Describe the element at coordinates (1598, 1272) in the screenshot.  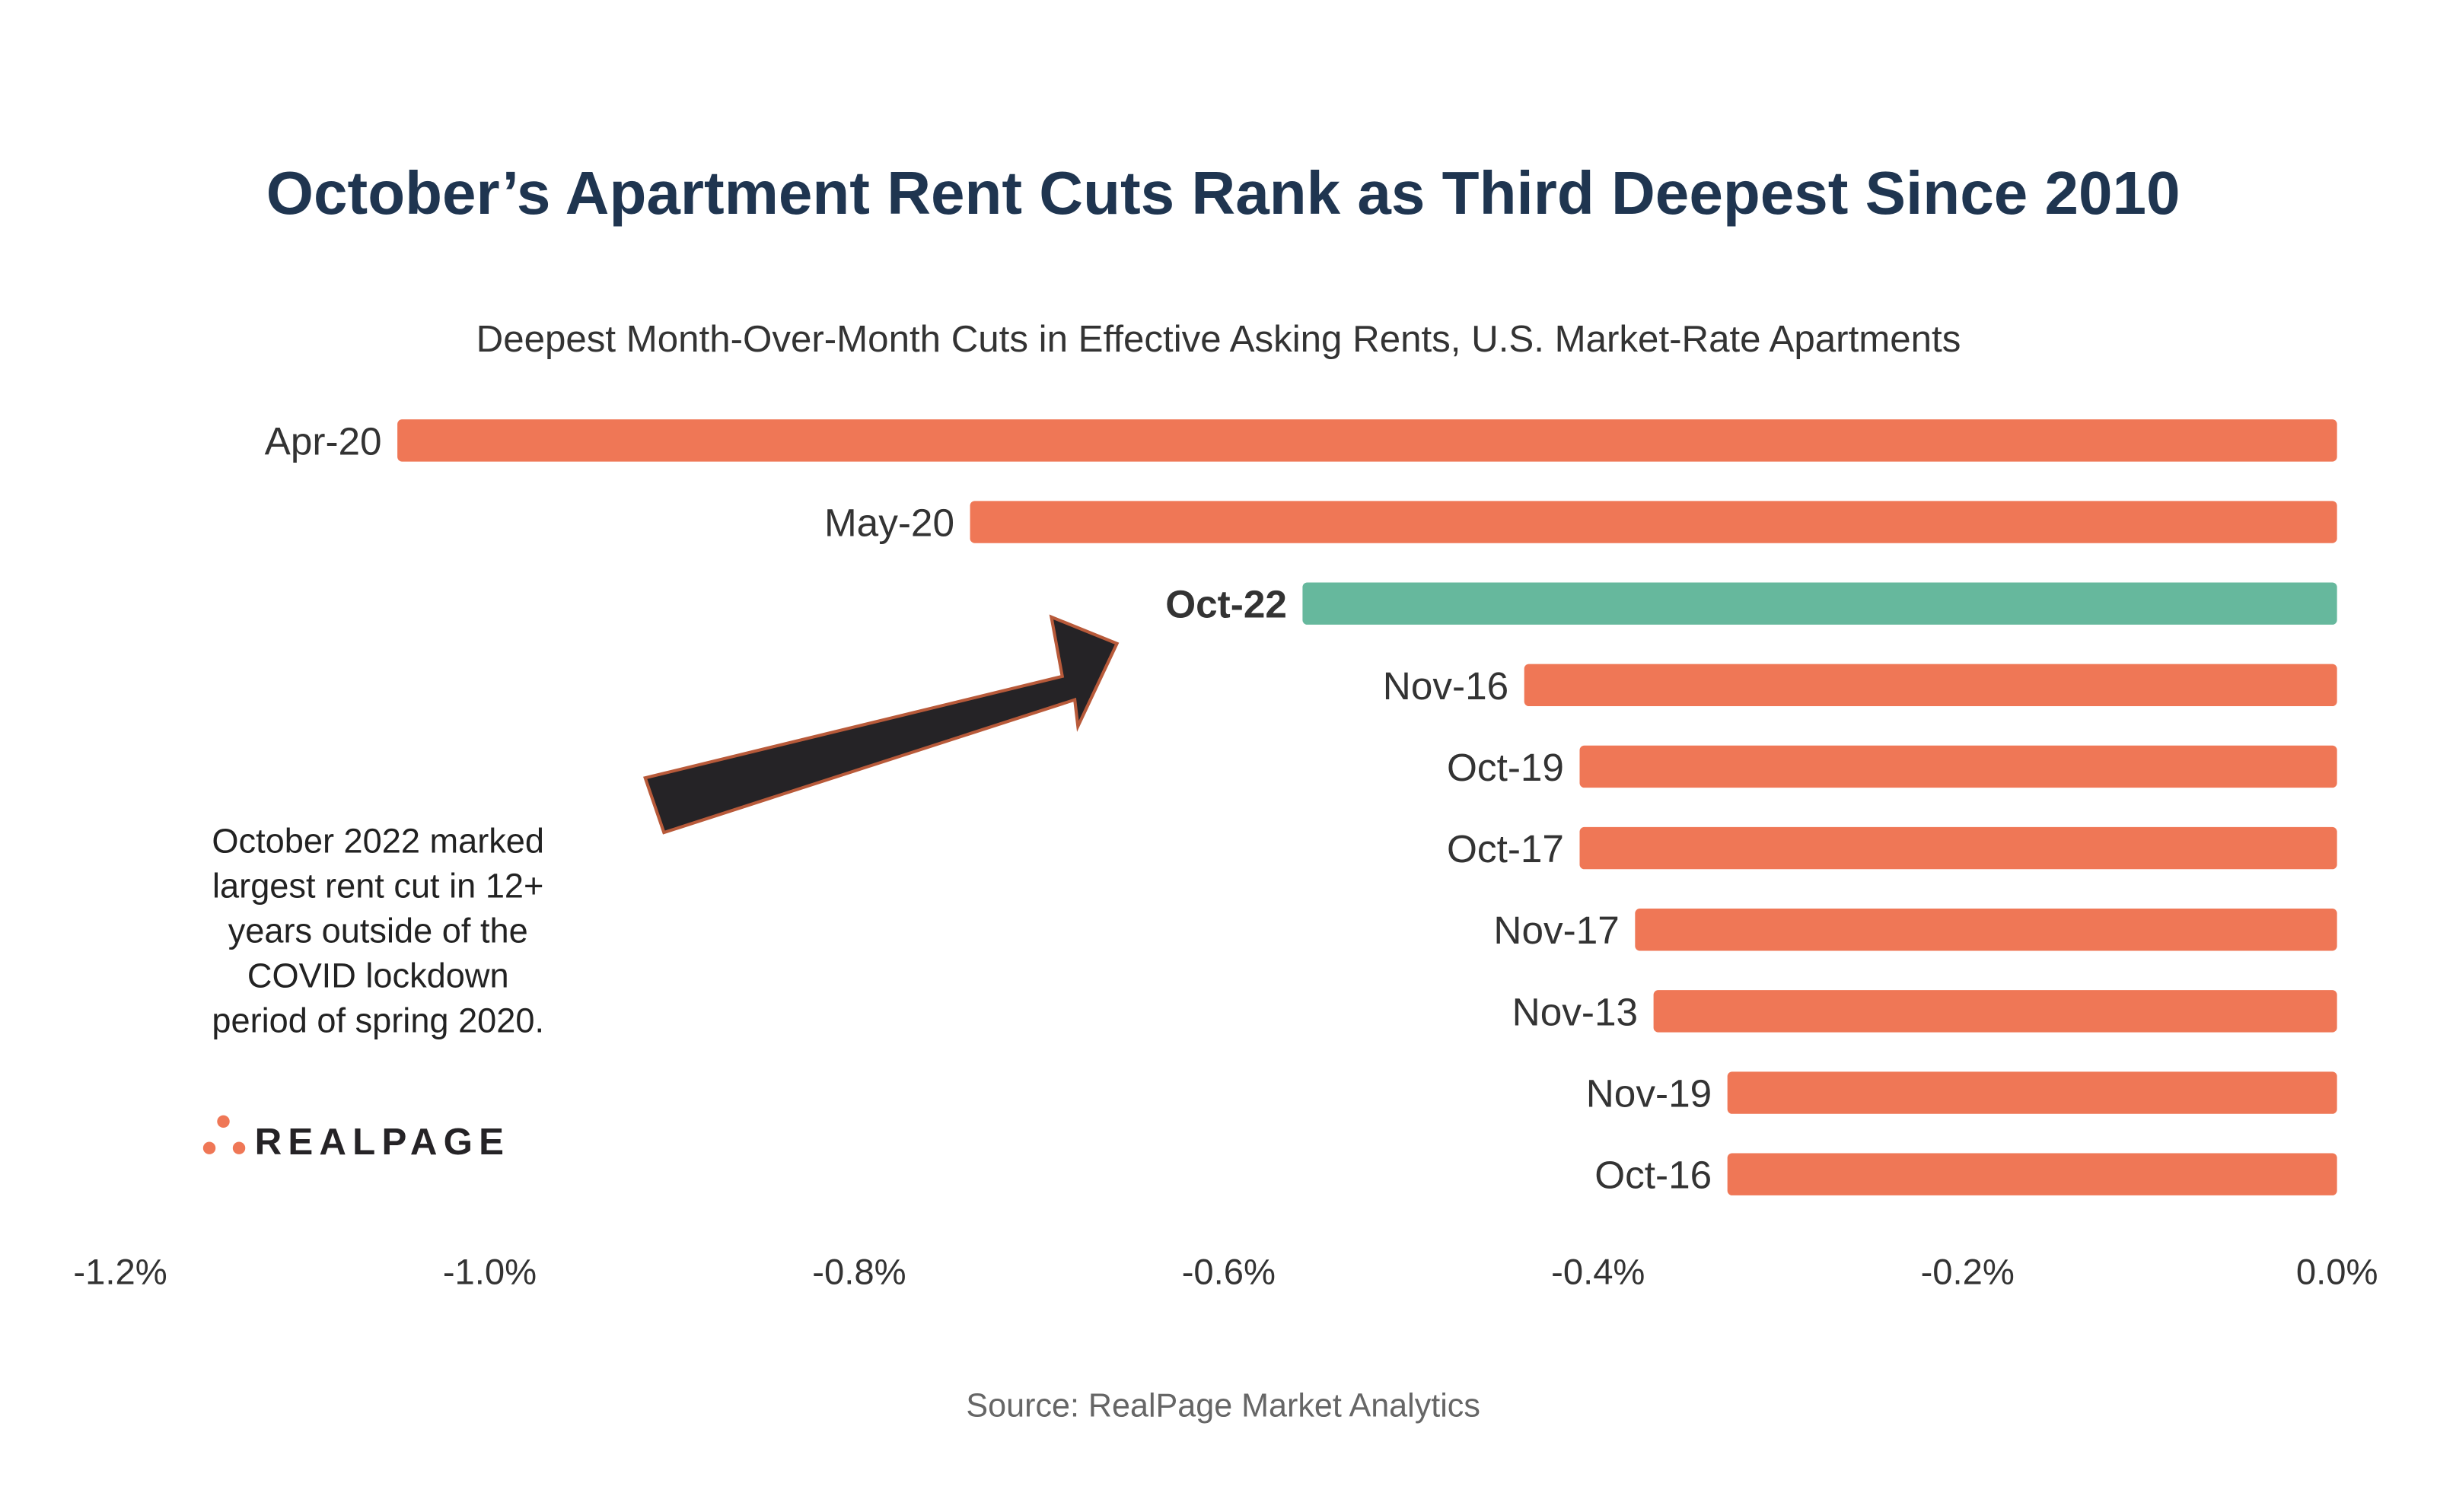
I see `x-tick-label: -0.4%` at that location.